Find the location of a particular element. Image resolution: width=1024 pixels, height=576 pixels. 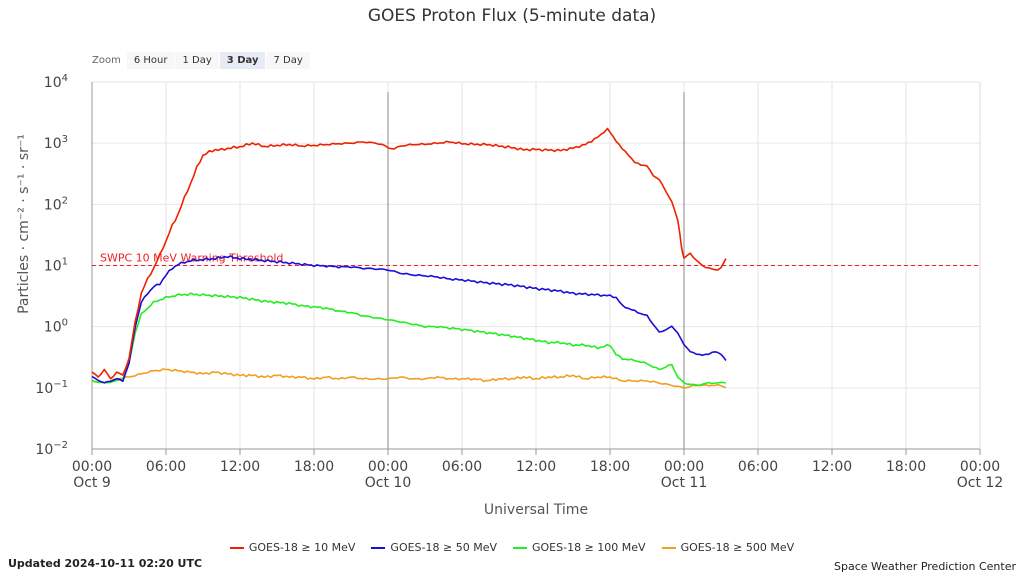

legend-label-10mev: GOES-18 ≥ 10 MeV is located at coordinates (302, 547).